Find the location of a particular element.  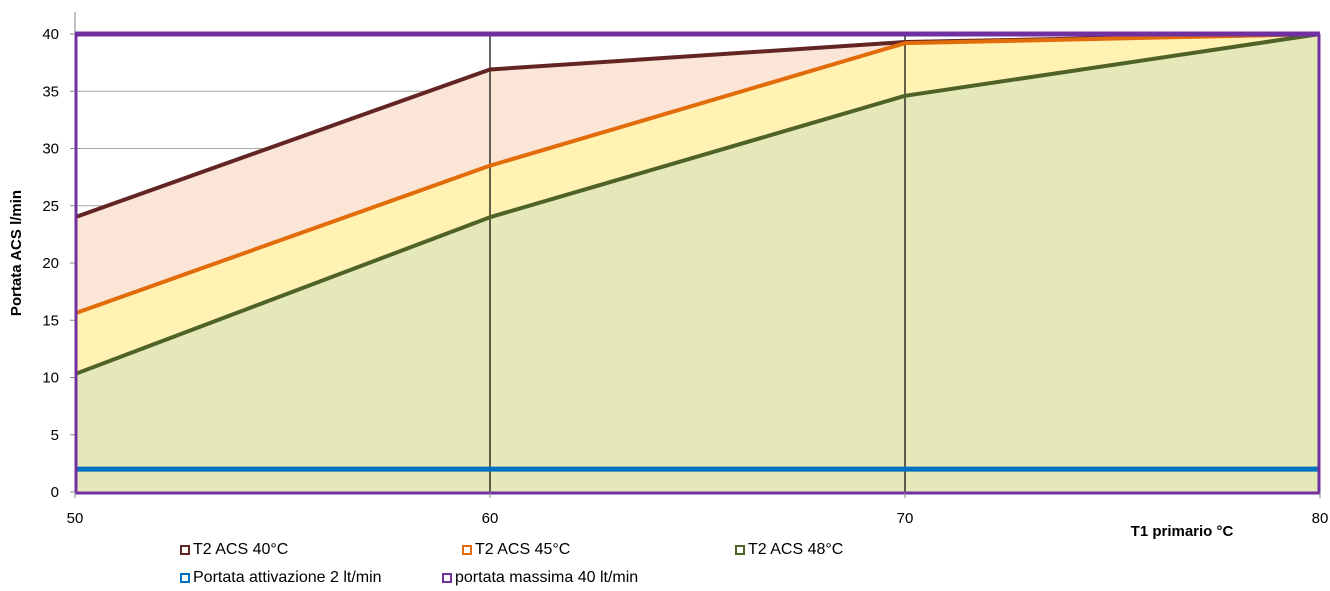

y-tick-label: 15 is located at coordinates (50, 320).